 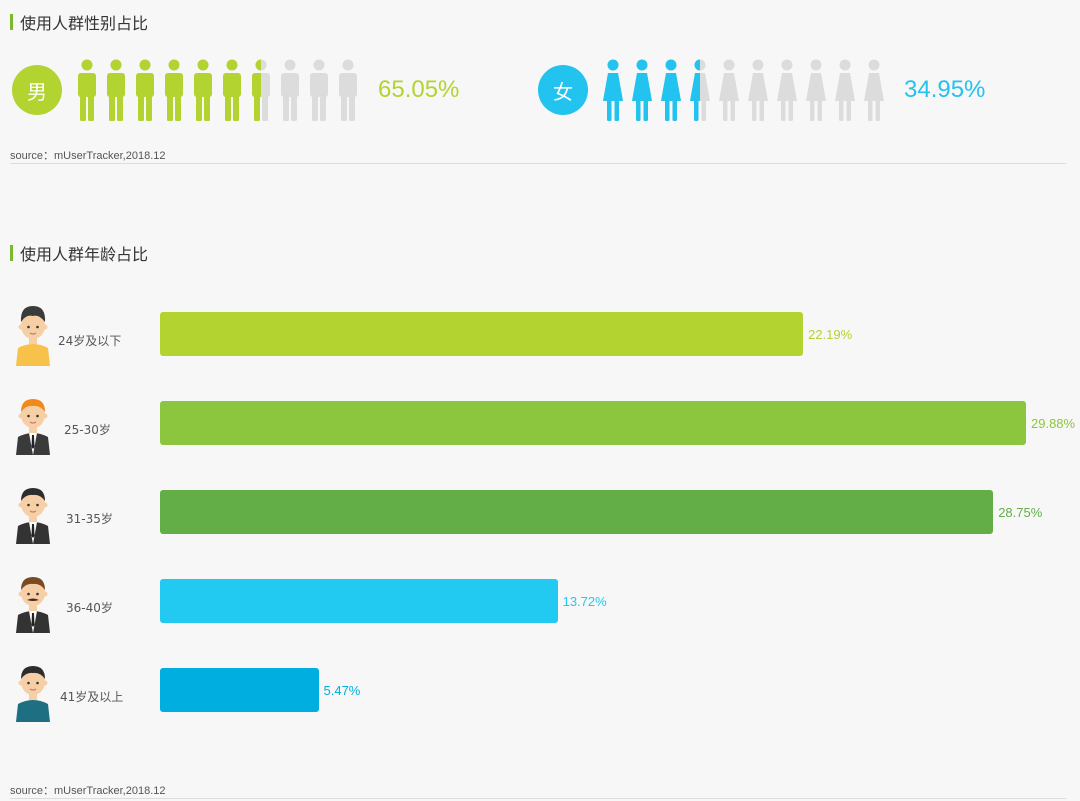 I want to click on female-person-icons, so click(x=747, y=90).